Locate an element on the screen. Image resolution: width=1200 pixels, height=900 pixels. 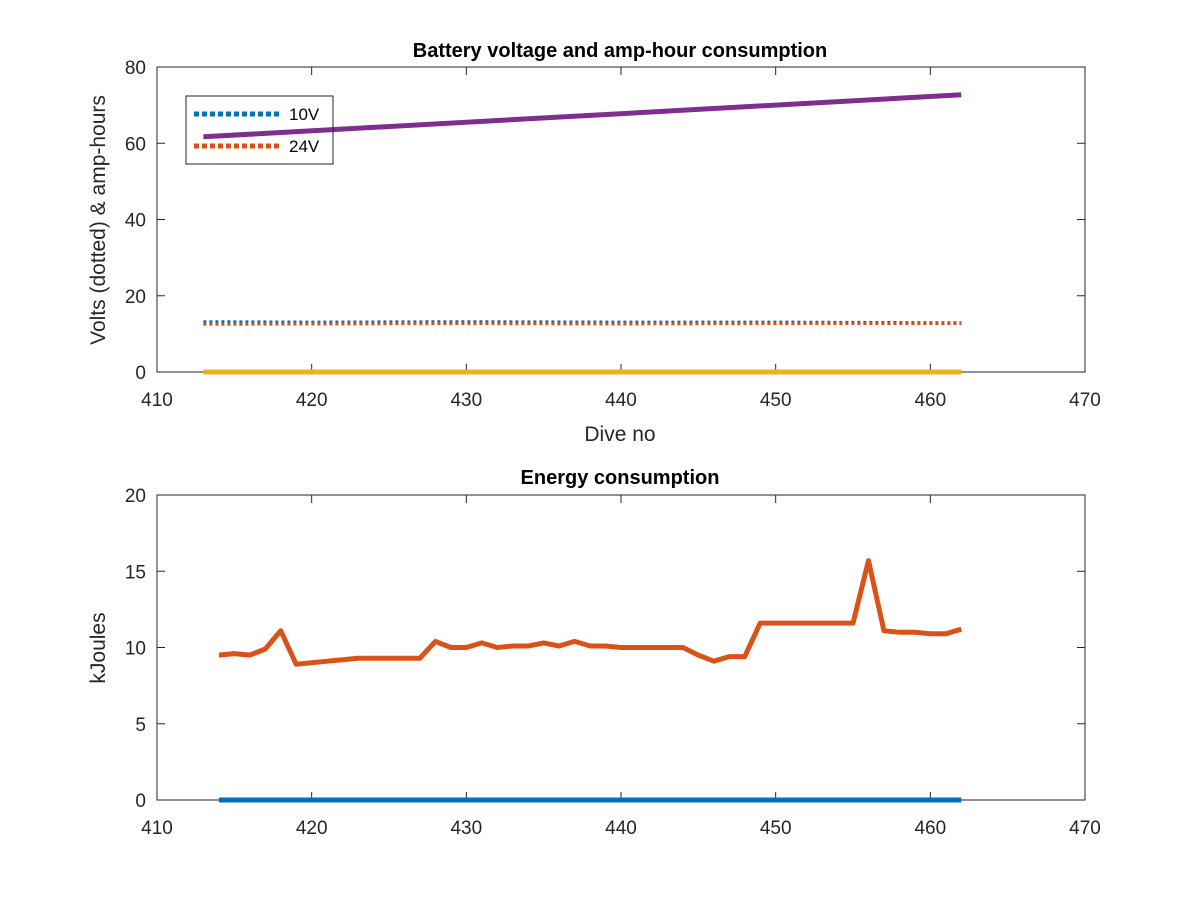
series-1-line is located at coordinates (590, 612).